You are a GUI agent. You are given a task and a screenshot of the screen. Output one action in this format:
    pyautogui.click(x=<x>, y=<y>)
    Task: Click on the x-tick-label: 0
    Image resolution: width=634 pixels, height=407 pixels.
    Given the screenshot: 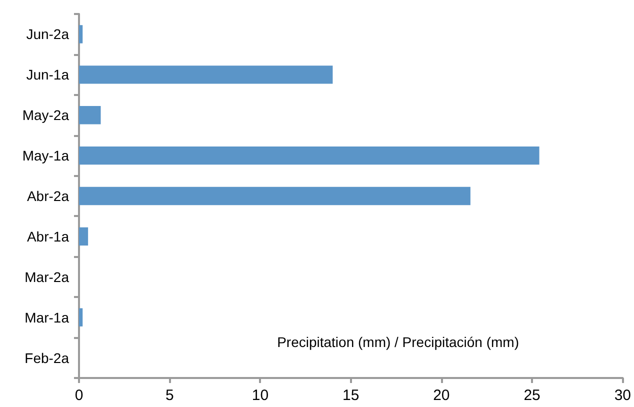 What is the action you would take?
    pyautogui.click(x=79, y=395)
    